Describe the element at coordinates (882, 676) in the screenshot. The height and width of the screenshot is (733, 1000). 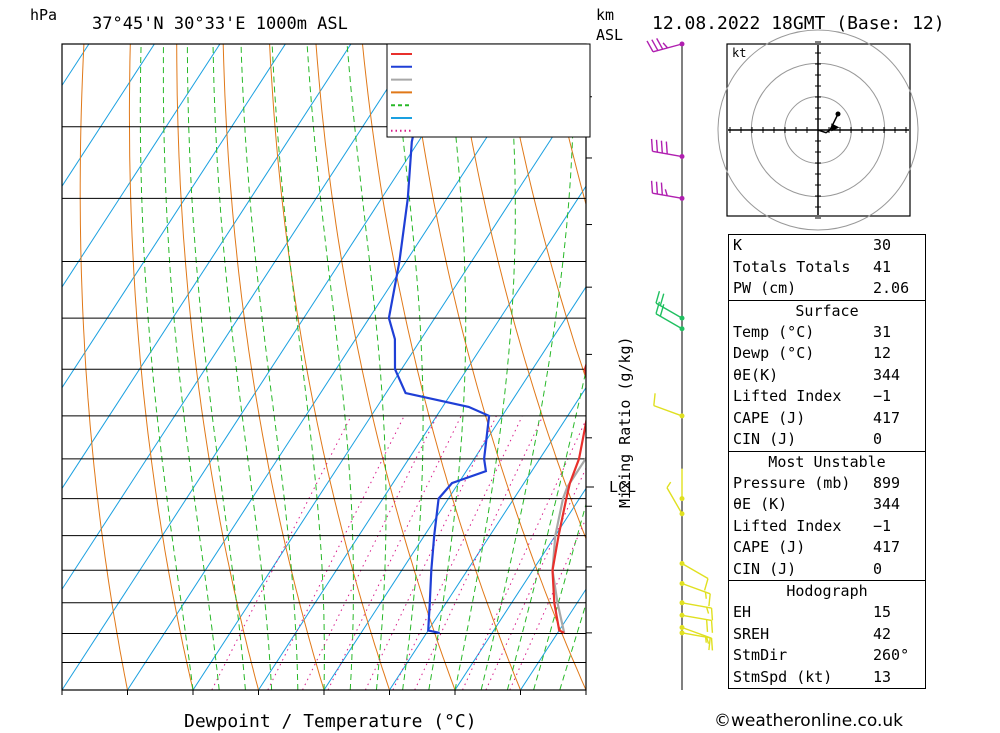
I see `hodograph-stat-value: 13` at that location.